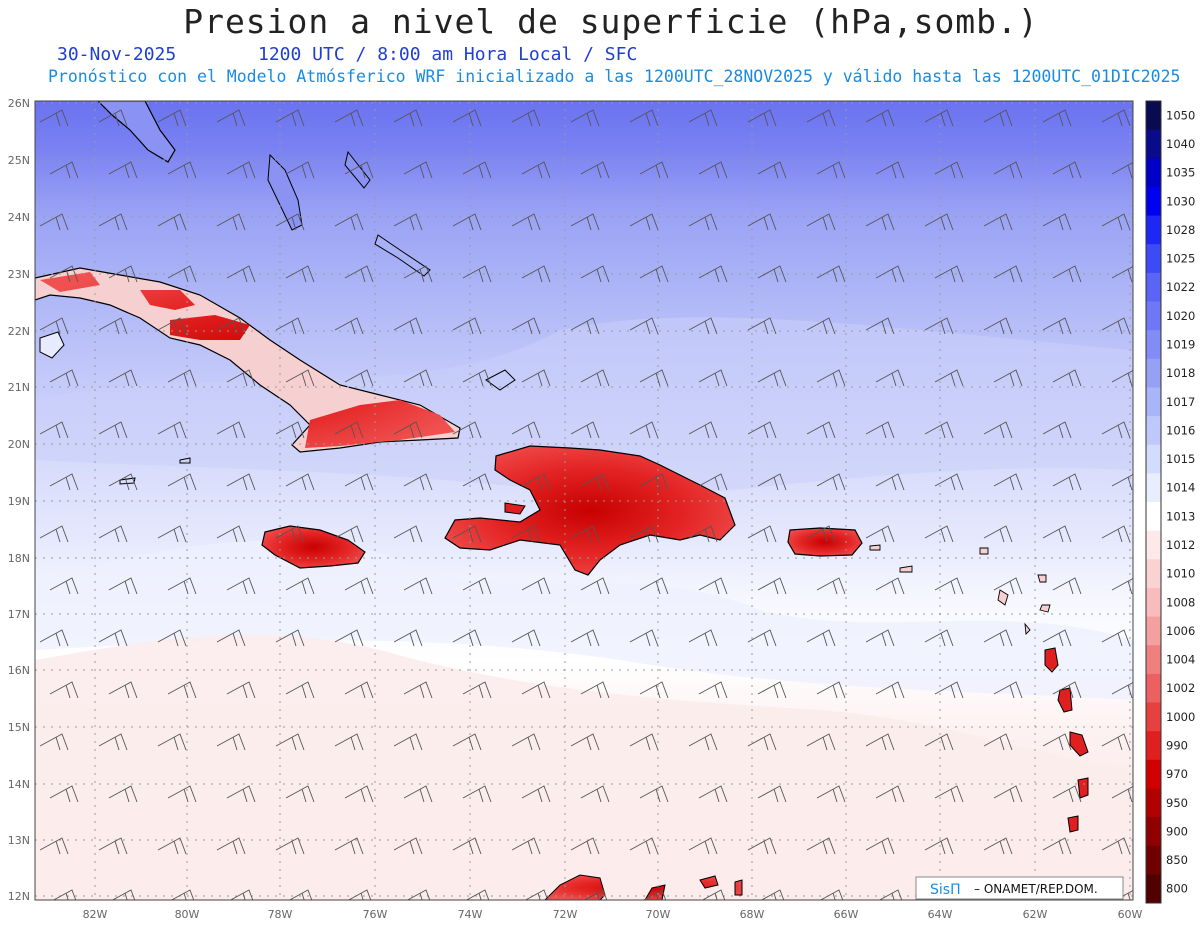 This screenshot has height=927, width=1200. Describe the element at coordinates (1177, 831) in the screenshot. I see `colorbar-label: 900` at that location.